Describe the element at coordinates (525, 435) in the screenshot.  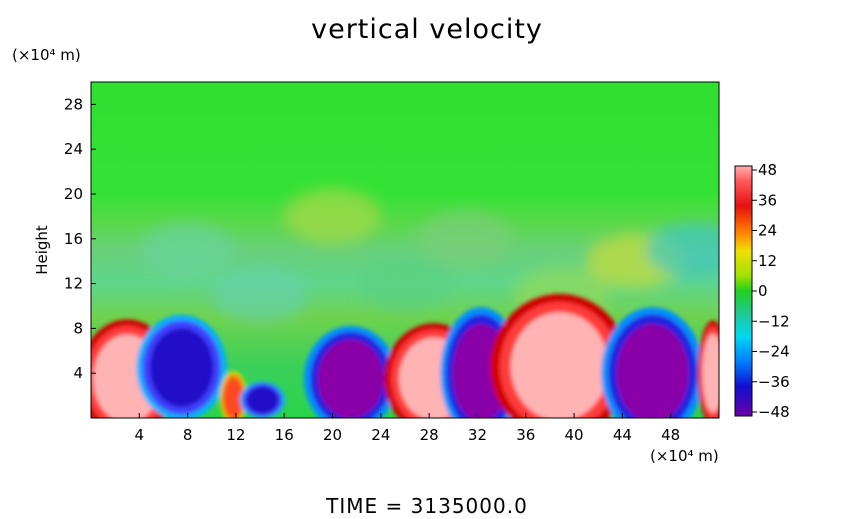
I see `x-tick-label: 36` at that location.